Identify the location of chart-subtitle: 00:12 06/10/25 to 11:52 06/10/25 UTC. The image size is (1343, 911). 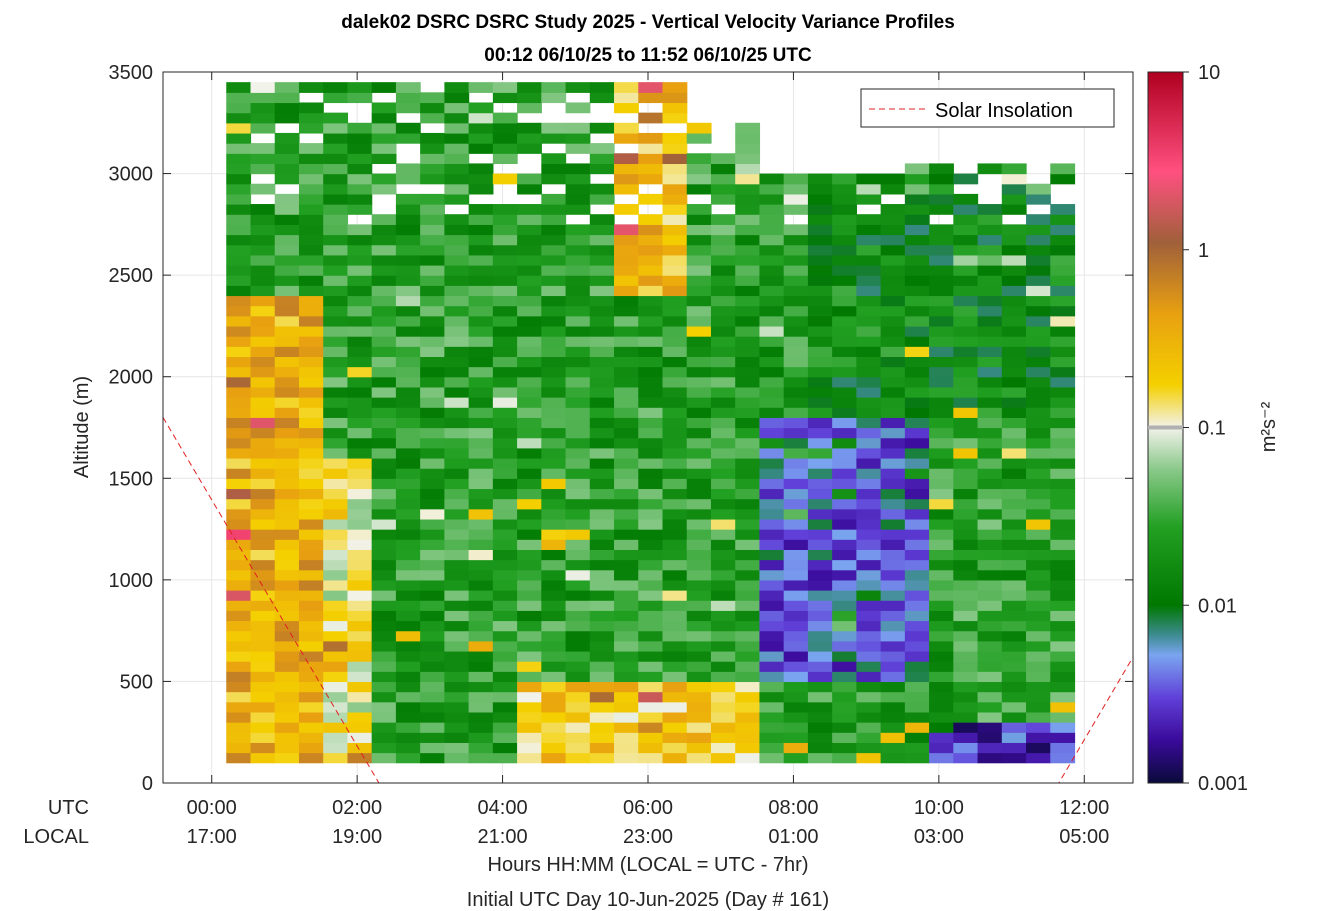
(648, 55).